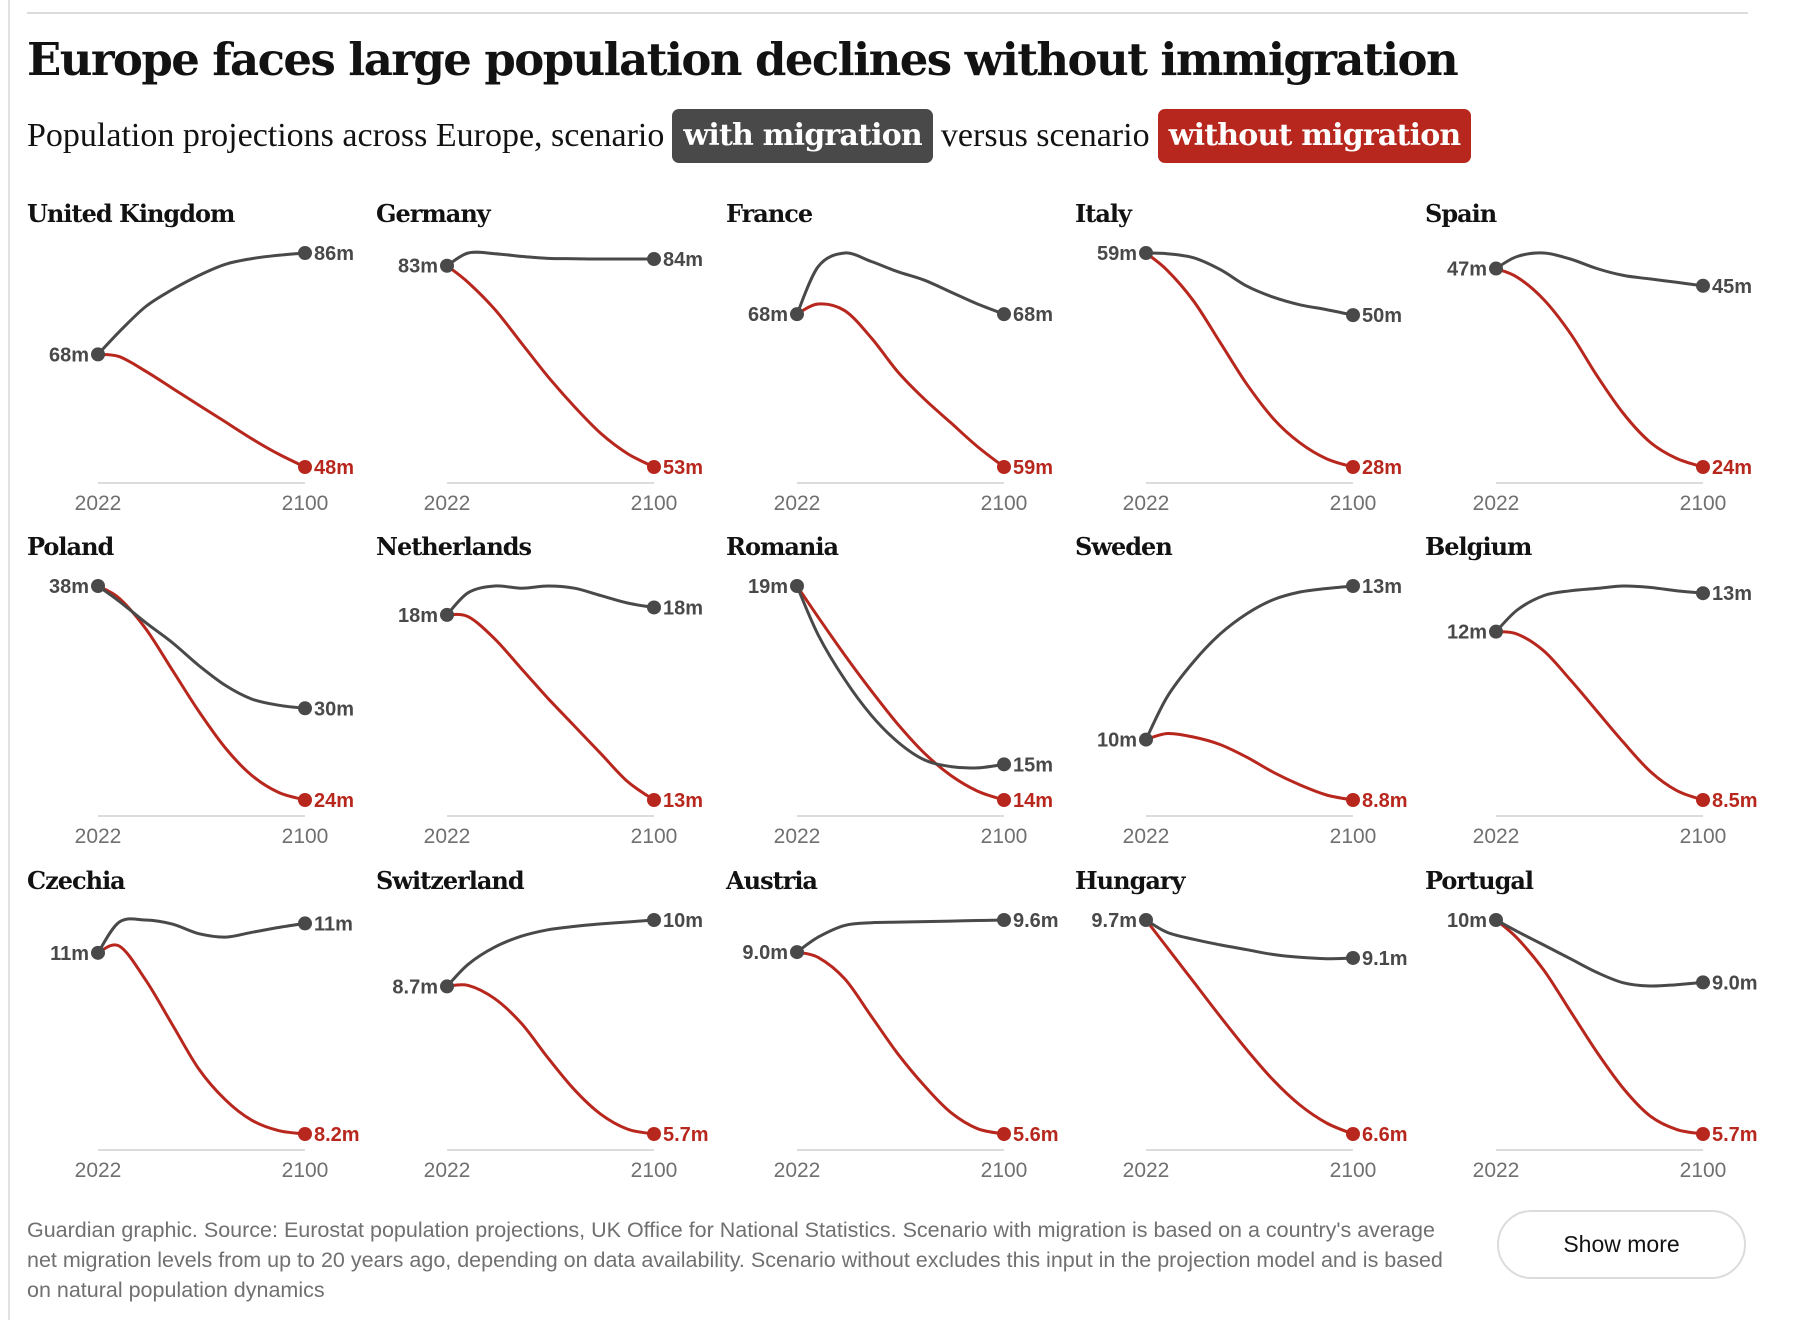 The width and height of the screenshot is (1799, 1320). I want to click on end-value-label-without-migration: 59m, so click(1033, 468).